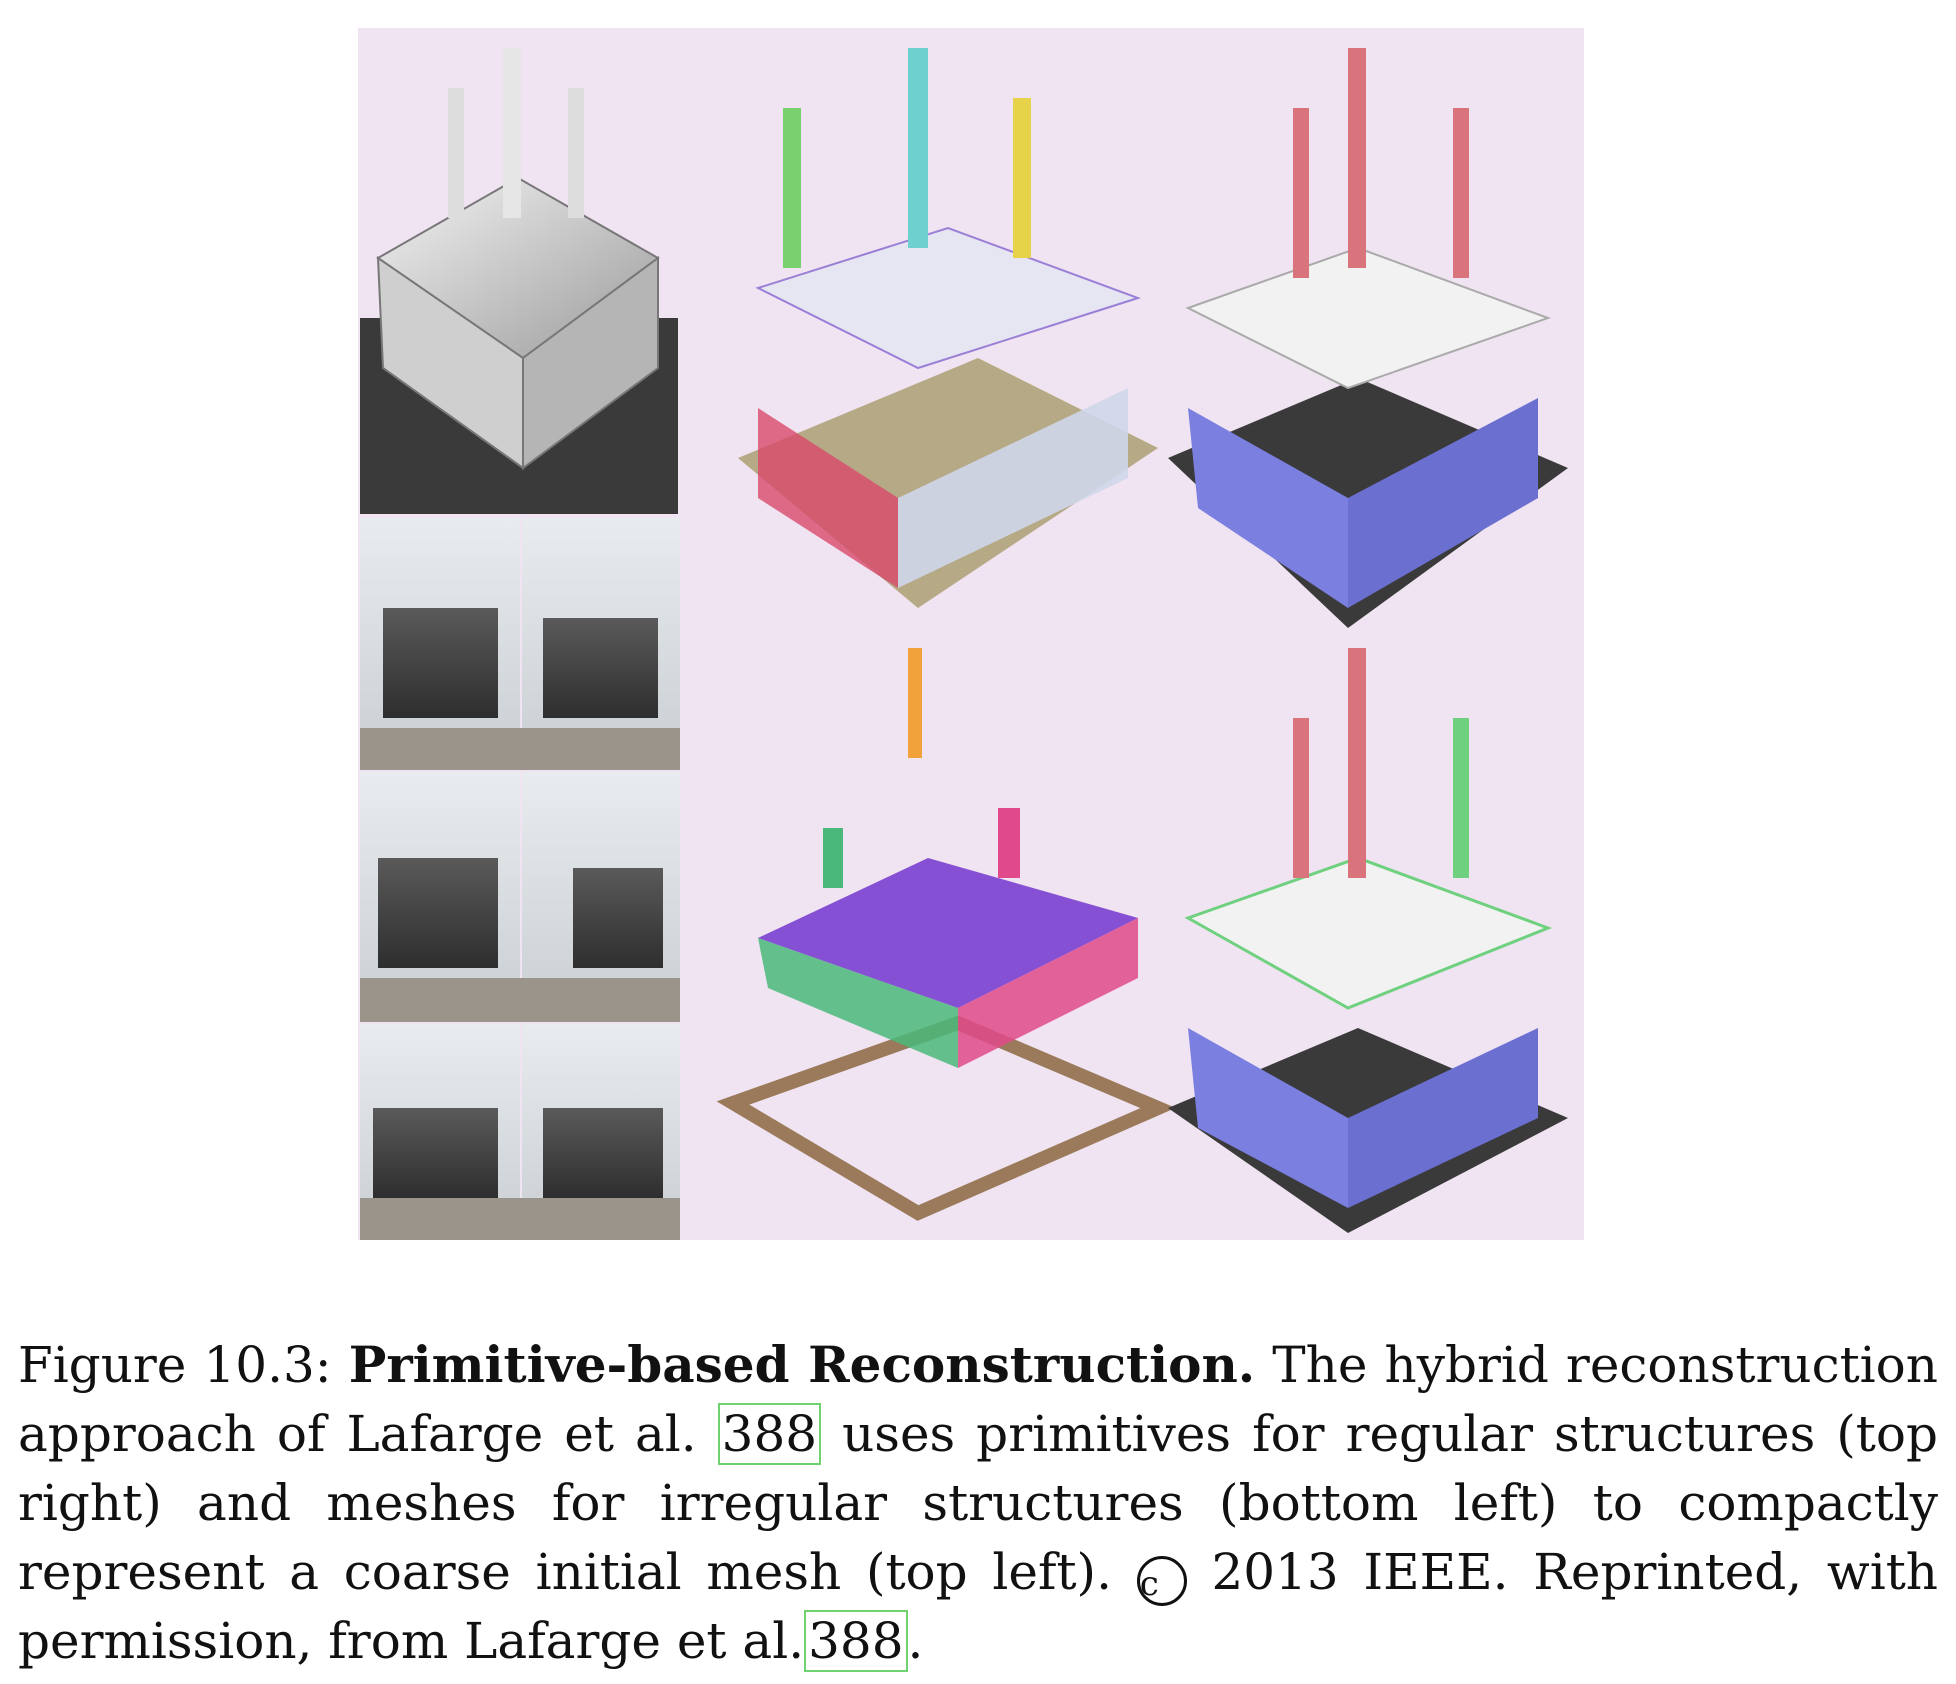  What do you see at coordinates (802, 1364) in the screenshot?
I see `figure-title: Primitive-based Reconstruction.` at bounding box center [802, 1364].